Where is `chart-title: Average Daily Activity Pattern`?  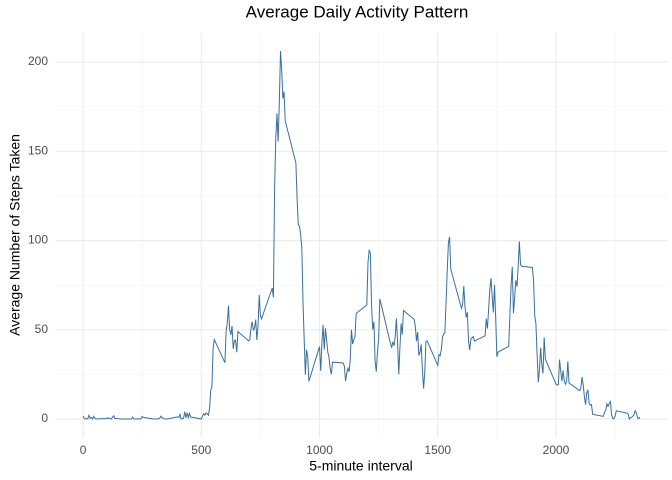
chart-title: Average Daily Activity Pattern is located at coordinates (357, 11).